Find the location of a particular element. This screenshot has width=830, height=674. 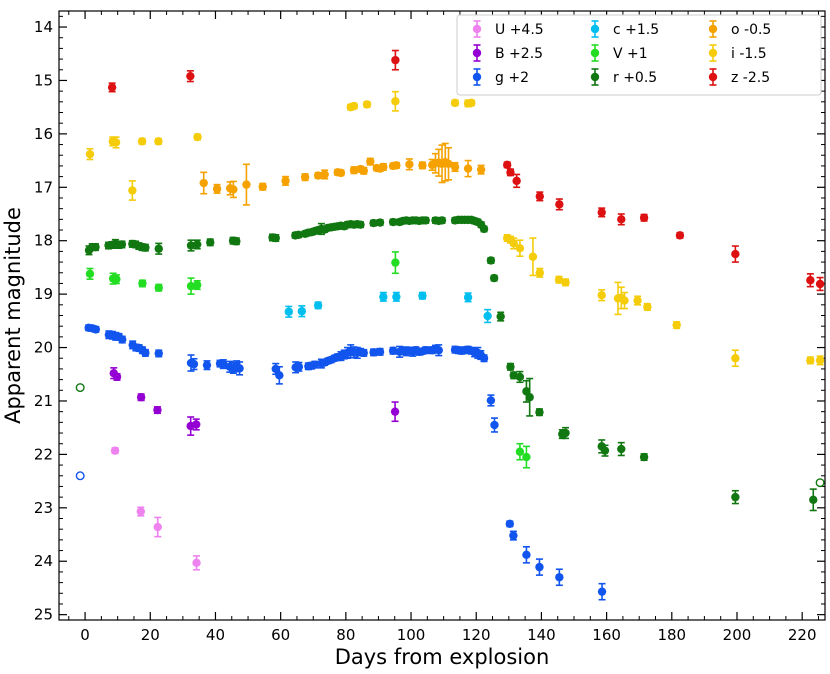

legend-item-r-0-5: r +0.5 is located at coordinates (623, 77).